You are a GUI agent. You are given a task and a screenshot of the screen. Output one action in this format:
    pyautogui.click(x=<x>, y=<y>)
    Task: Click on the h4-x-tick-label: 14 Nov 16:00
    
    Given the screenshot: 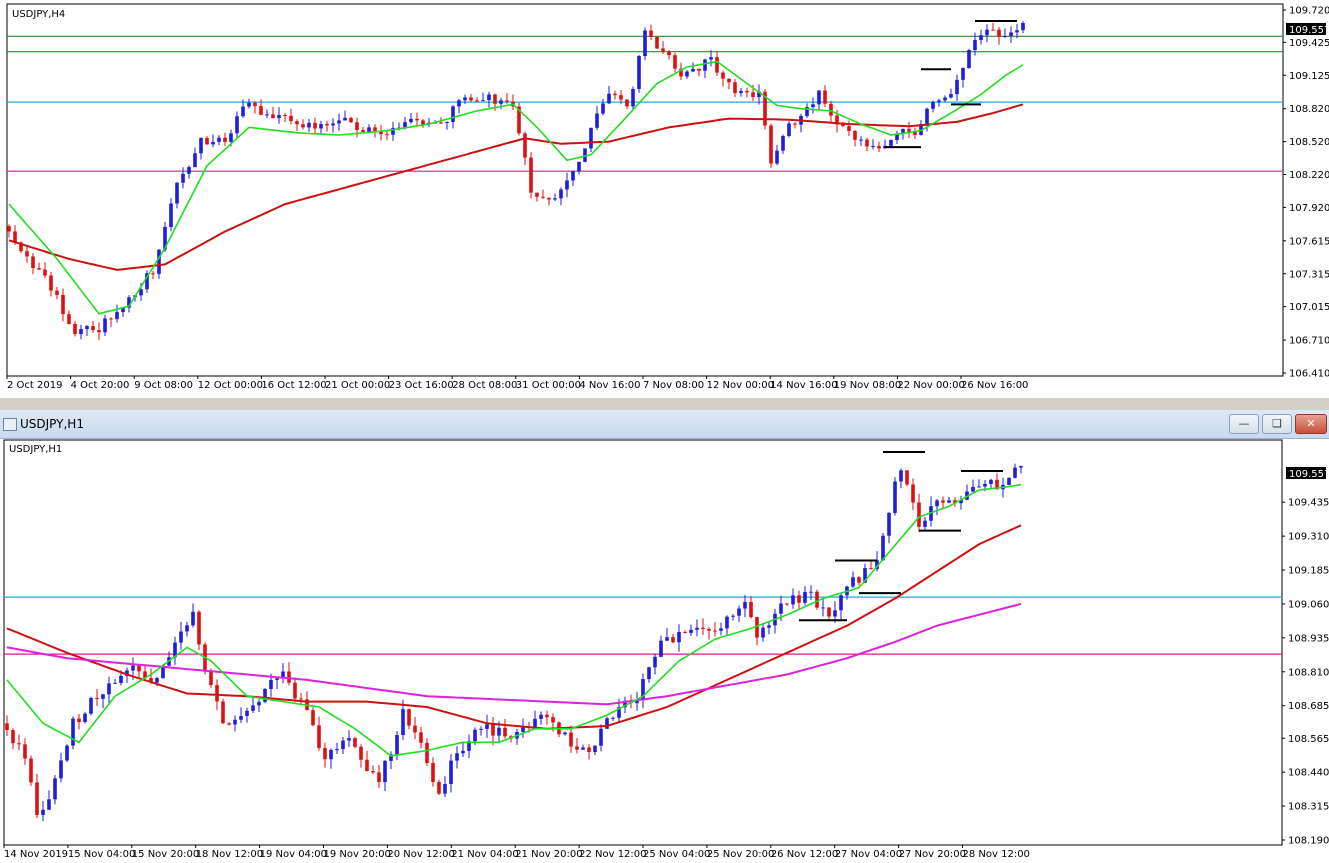 What is the action you would take?
    pyautogui.click(x=803, y=385)
    